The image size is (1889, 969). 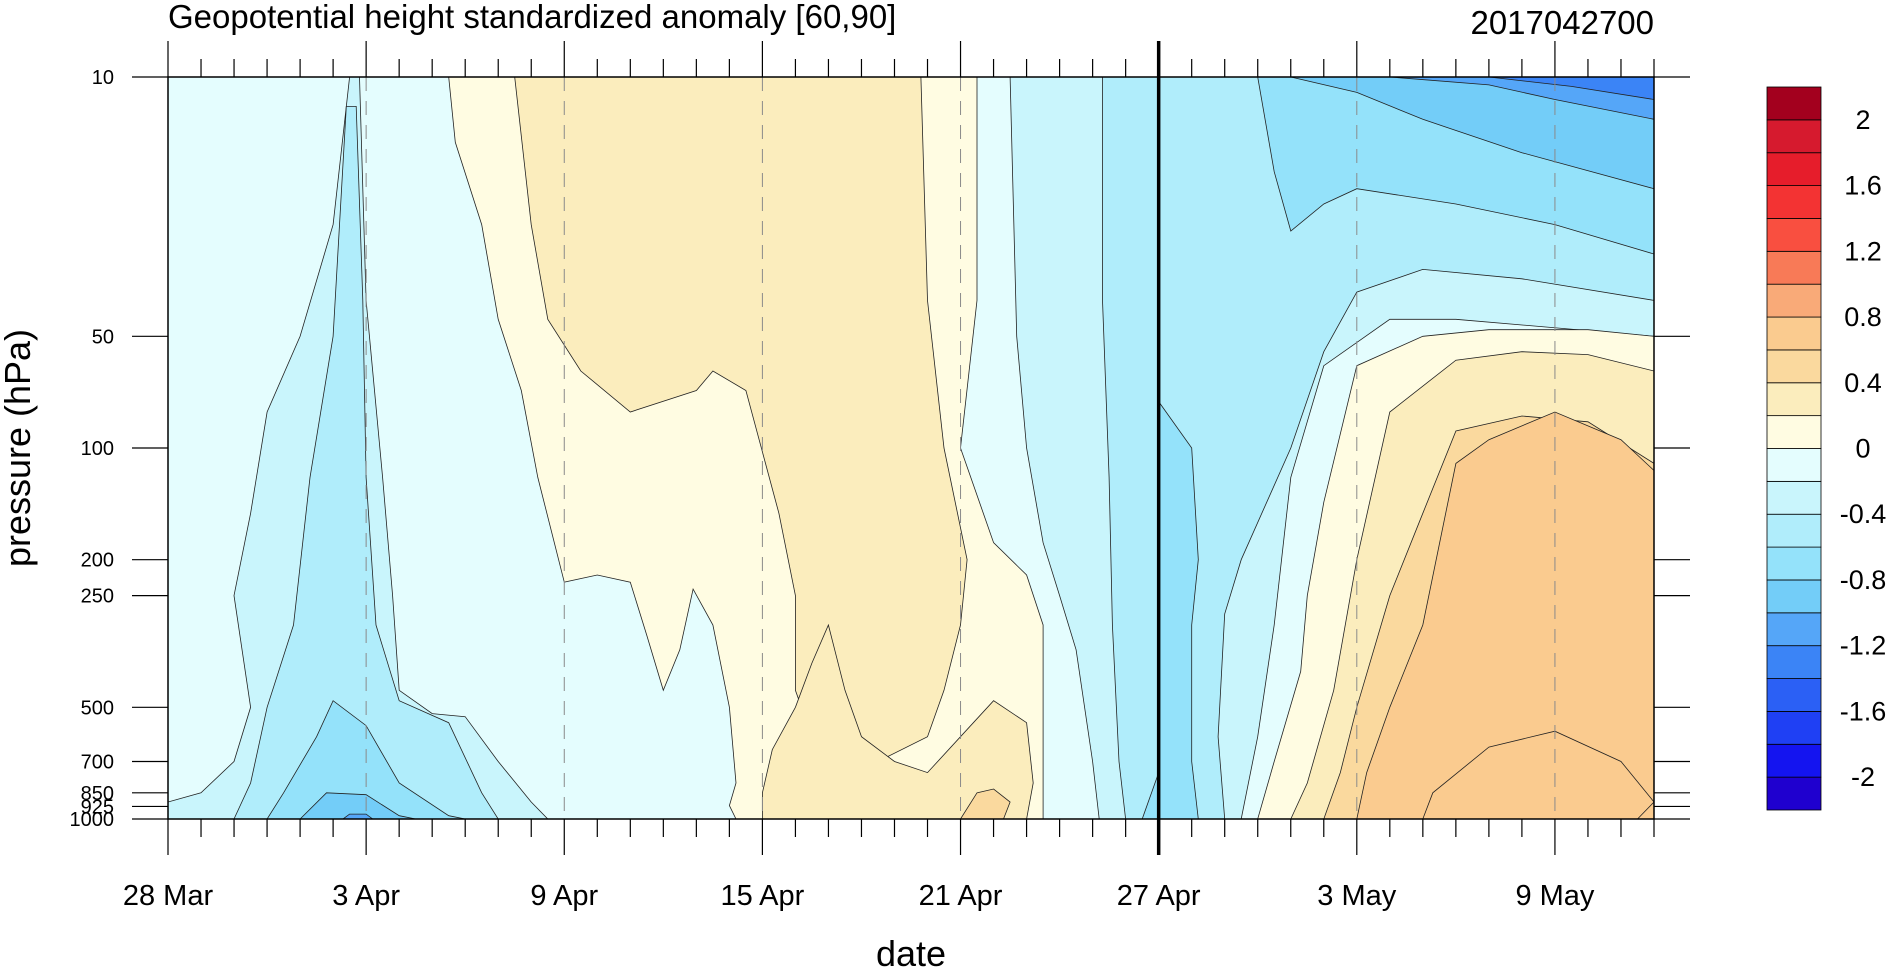 What do you see at coordinates (1562, 22) in the screenshot?
I see `date-label: 2017042700` at bounding box center [1562, 22].